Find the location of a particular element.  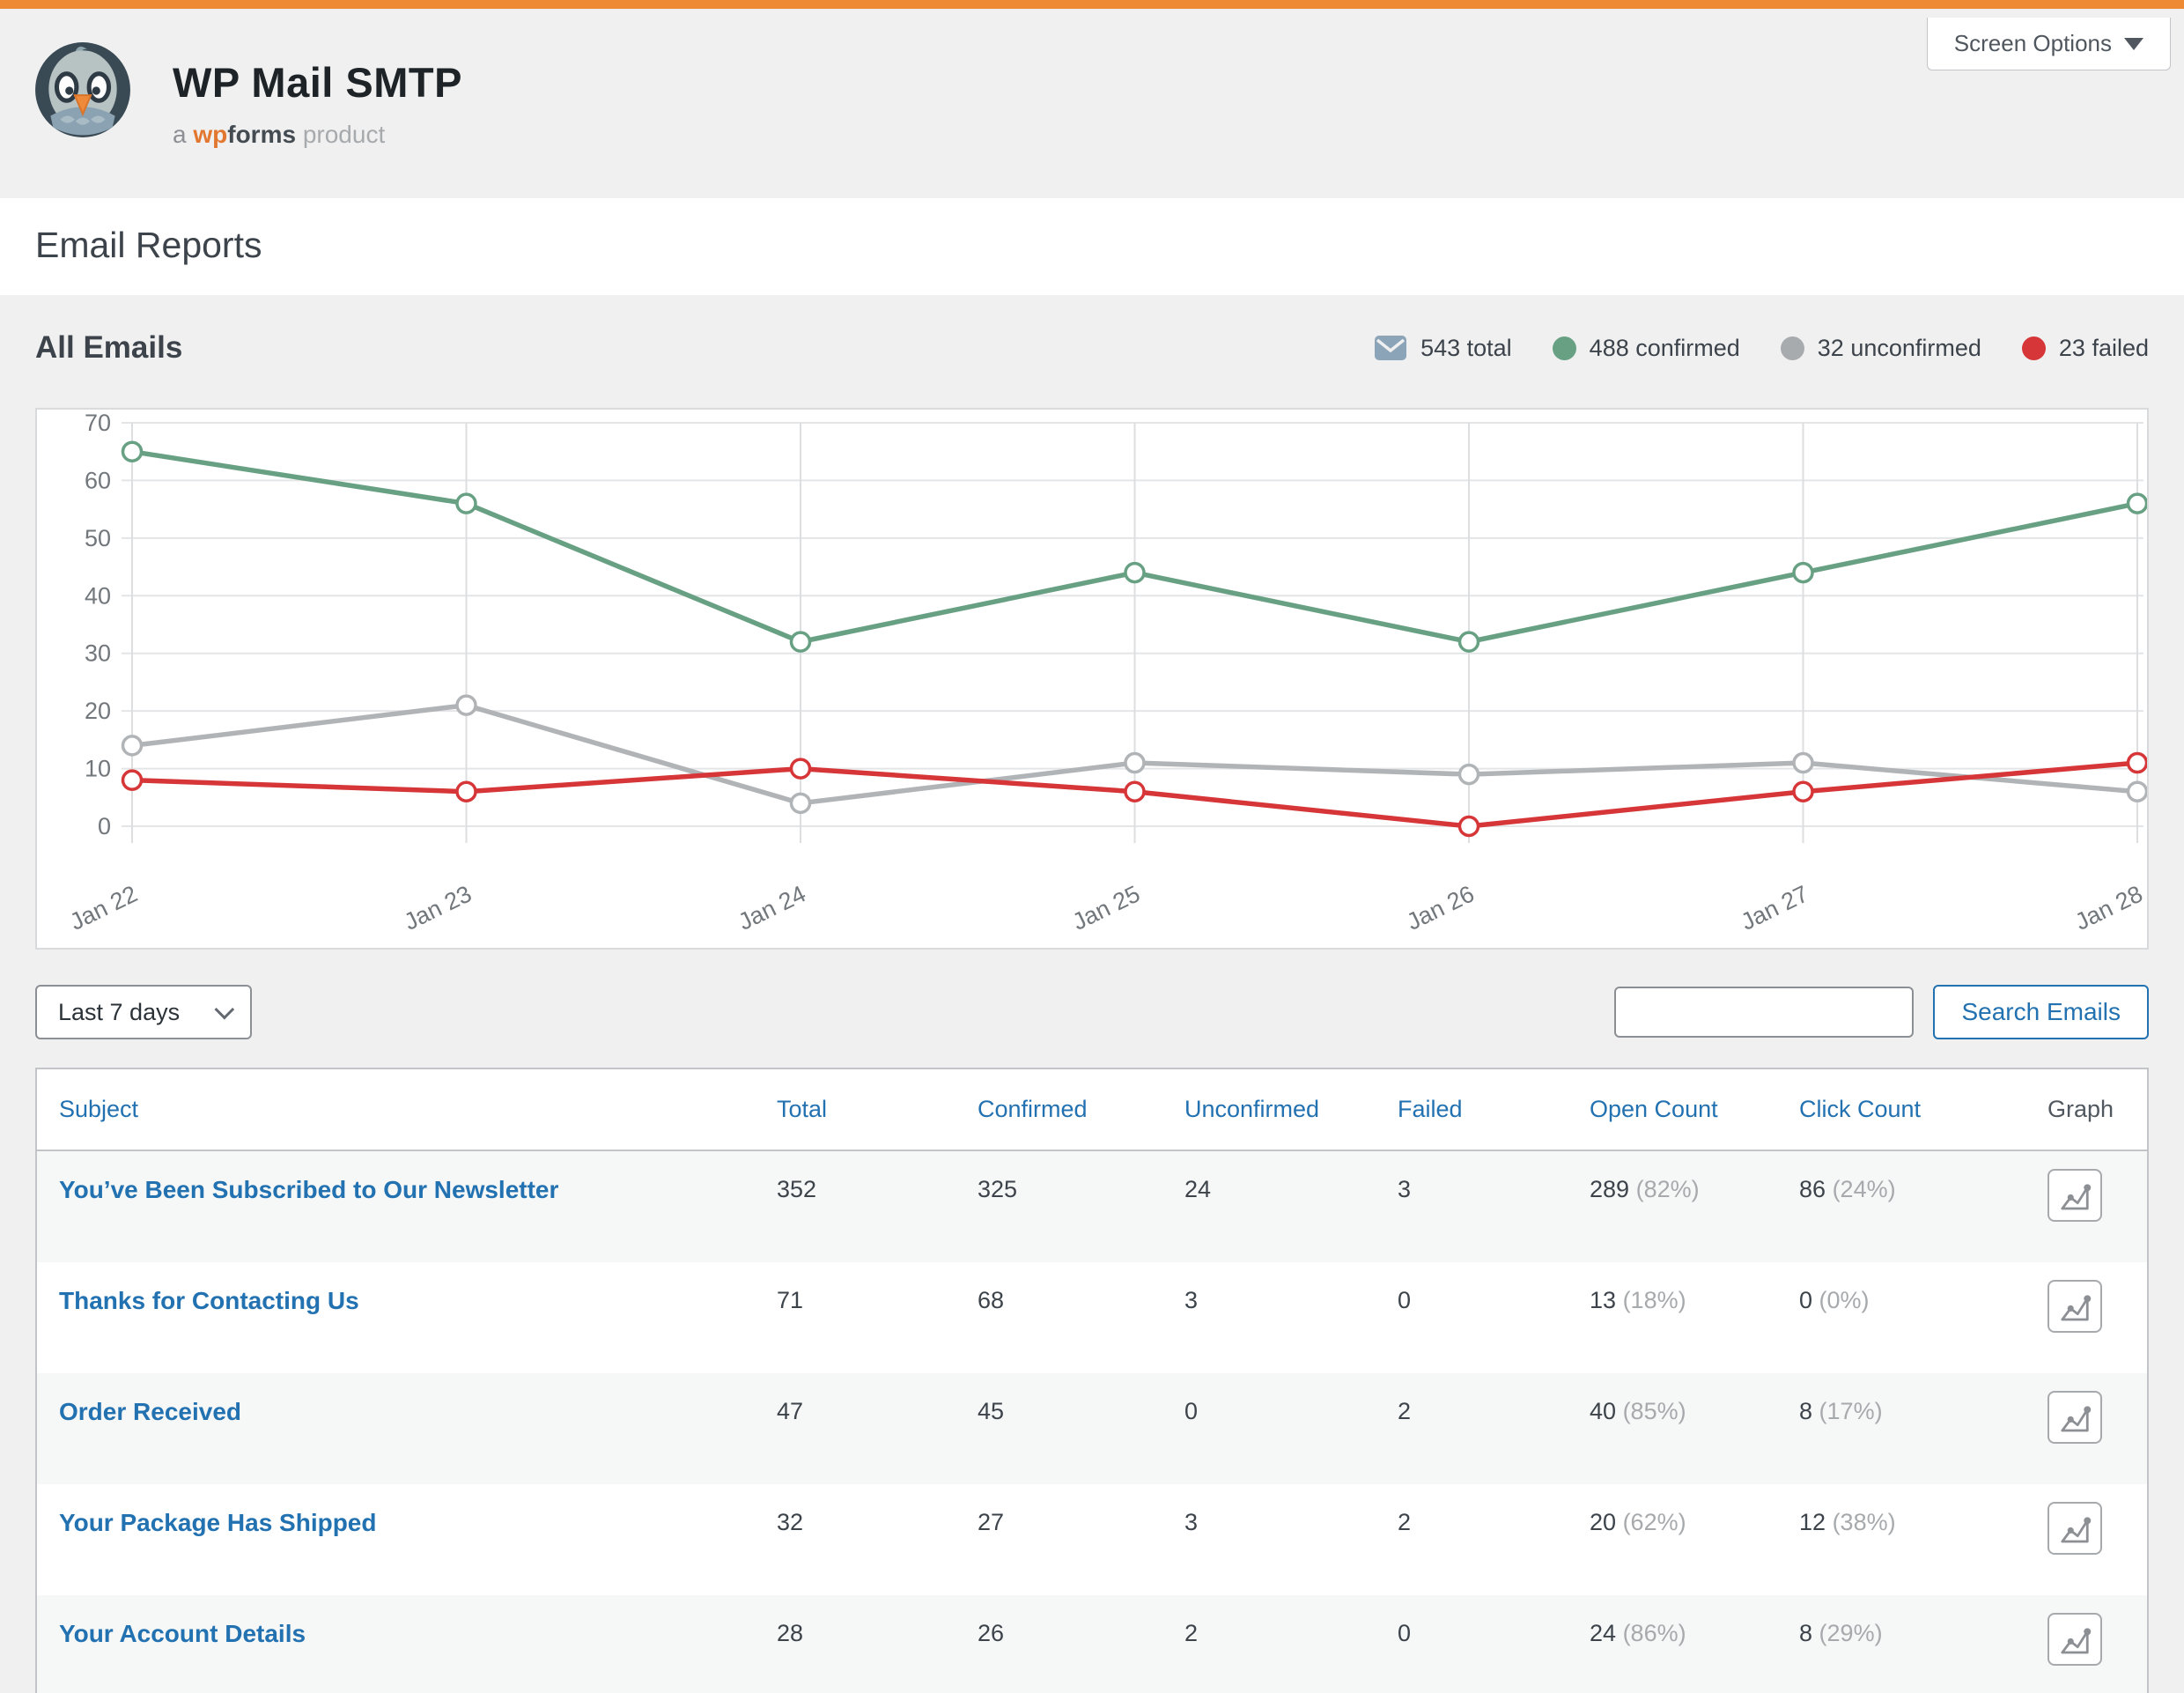

failed-value: 0 is located at coordinates (1405, 1633).